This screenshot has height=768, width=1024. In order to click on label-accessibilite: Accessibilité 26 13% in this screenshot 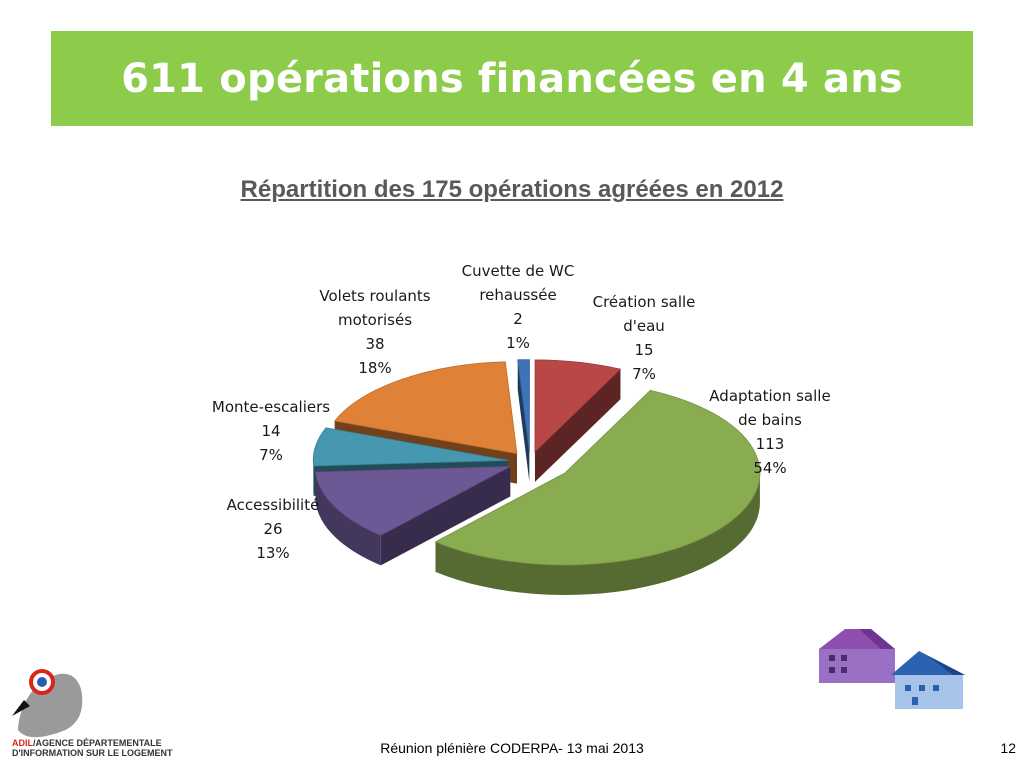, I will do `click(273, 529)`.